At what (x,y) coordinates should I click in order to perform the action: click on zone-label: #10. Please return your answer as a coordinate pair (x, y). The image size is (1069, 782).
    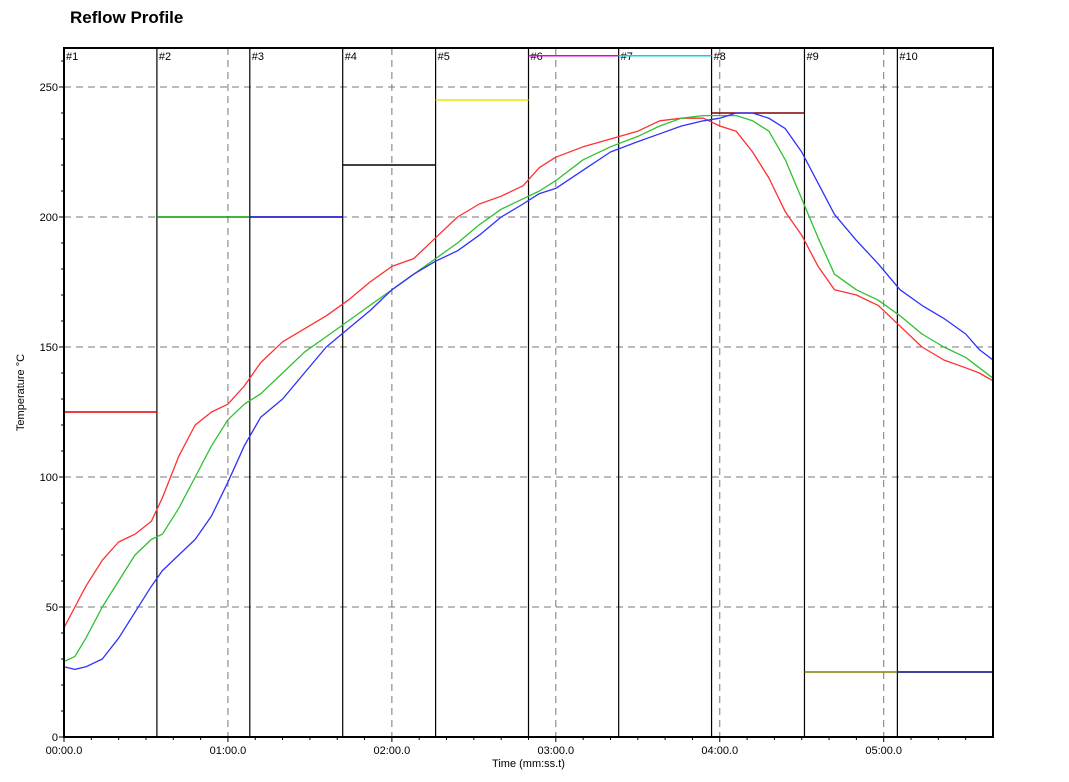
    Looking at the image, I should click on (908, 57).